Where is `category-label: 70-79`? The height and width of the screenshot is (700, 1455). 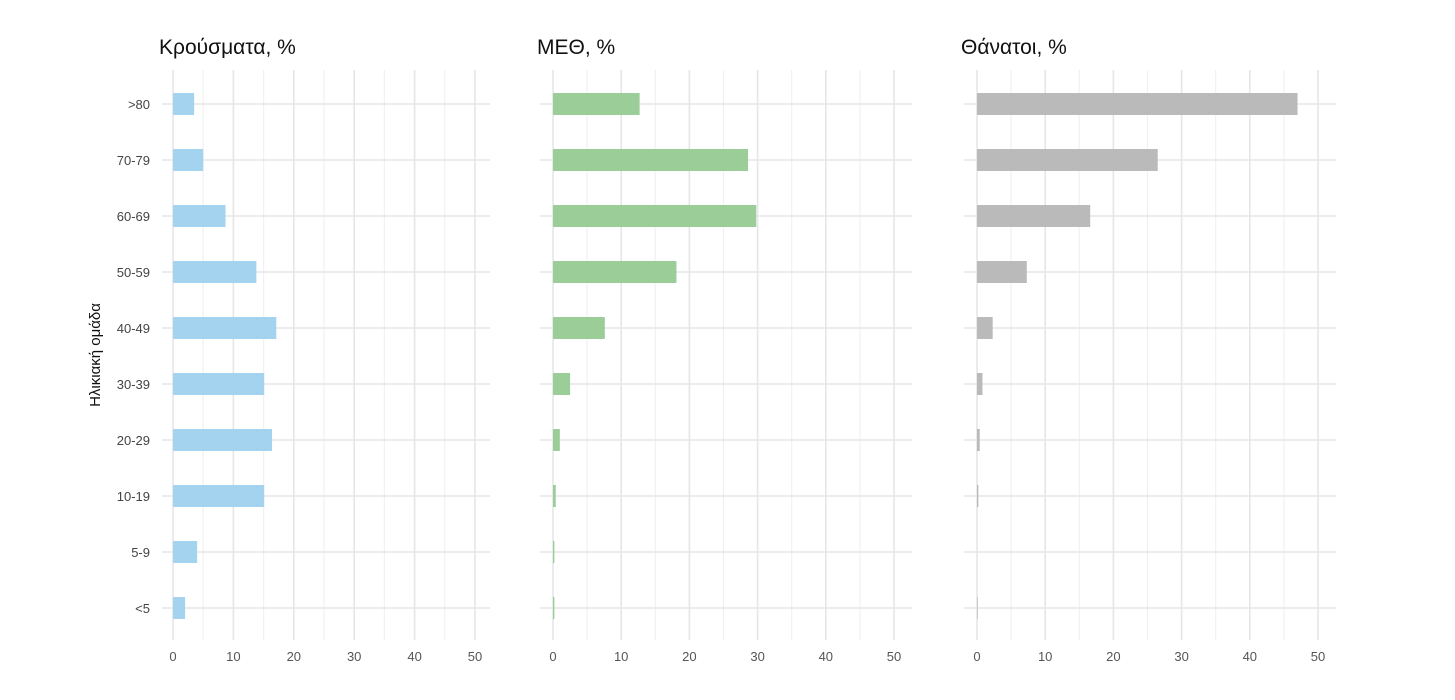
category-label: 70-79 is located at coordinates (133, 160).